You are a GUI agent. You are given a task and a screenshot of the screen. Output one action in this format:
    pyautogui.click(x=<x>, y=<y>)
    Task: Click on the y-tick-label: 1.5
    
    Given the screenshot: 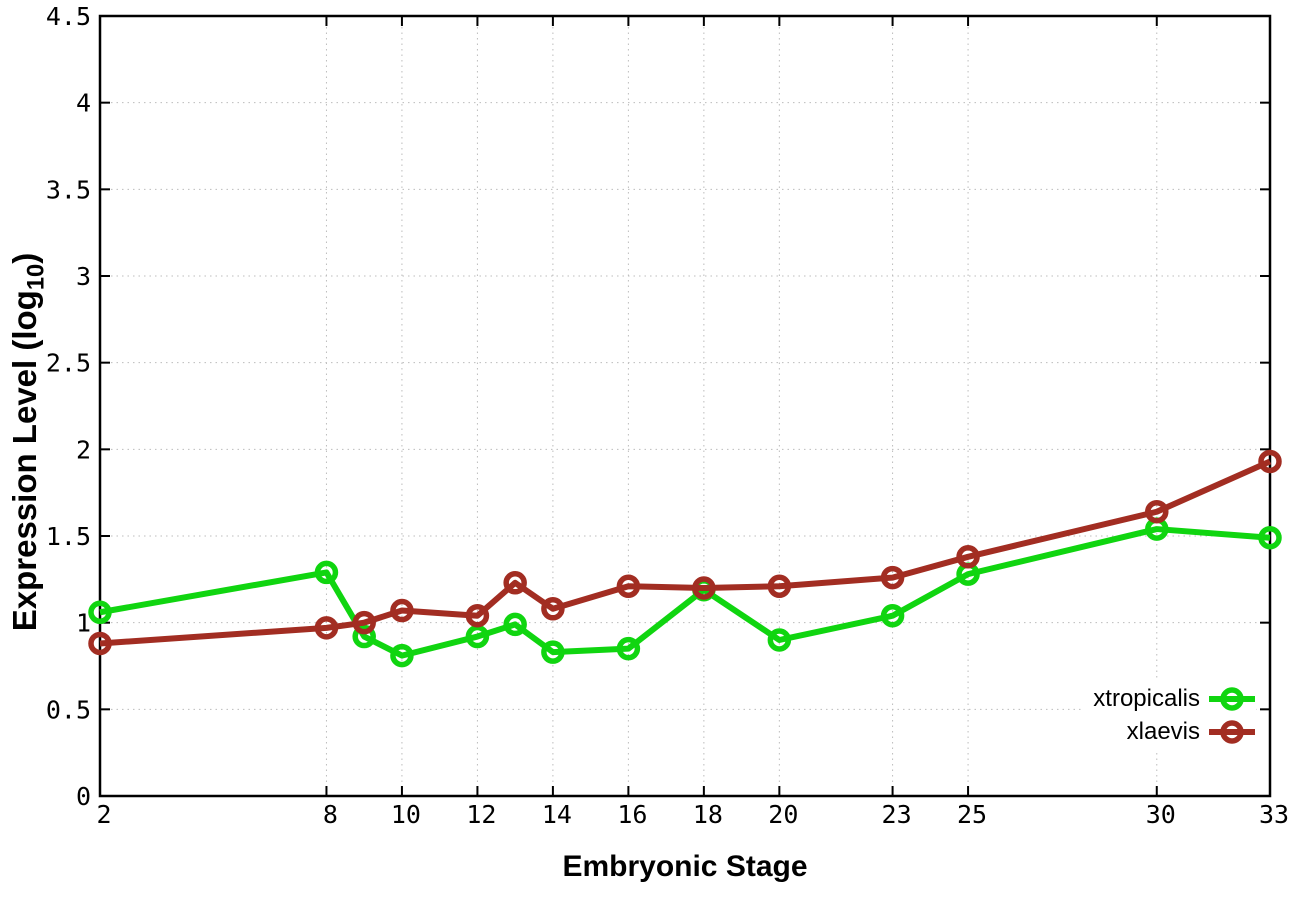 What is the action you would take?
    pyautogui.click(x=68, y=536)
    